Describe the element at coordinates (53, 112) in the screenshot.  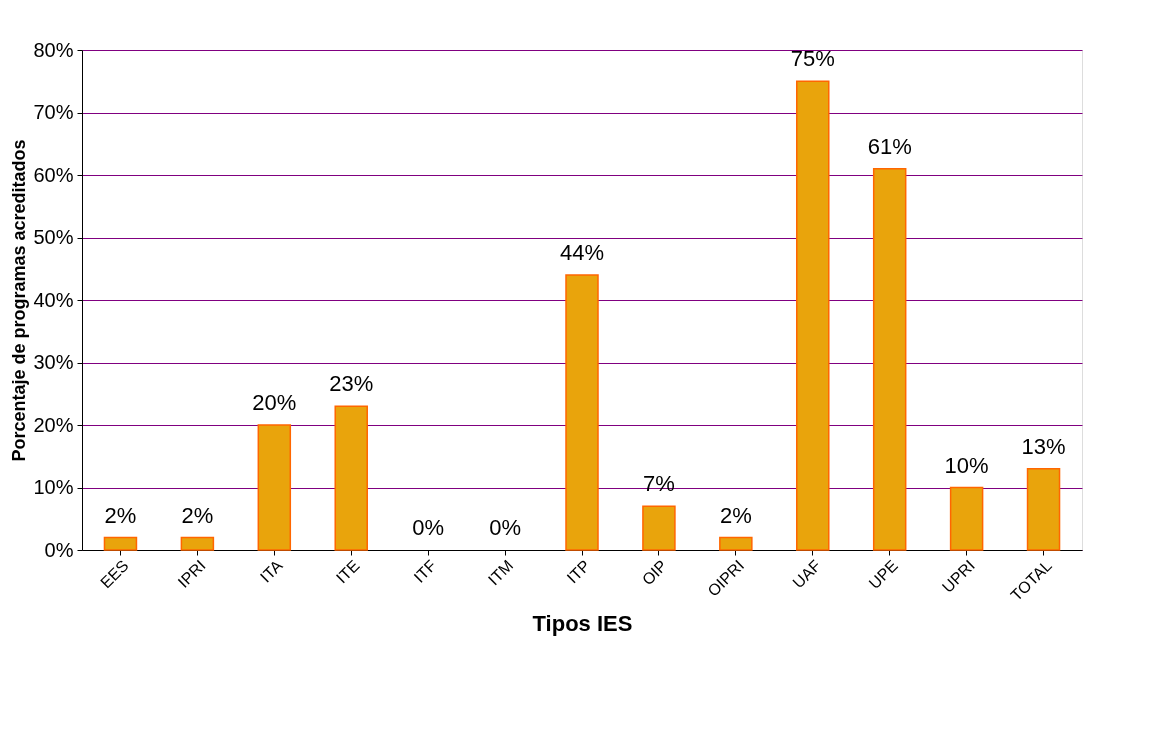
I see `y-tick-label: 70%` at that location.